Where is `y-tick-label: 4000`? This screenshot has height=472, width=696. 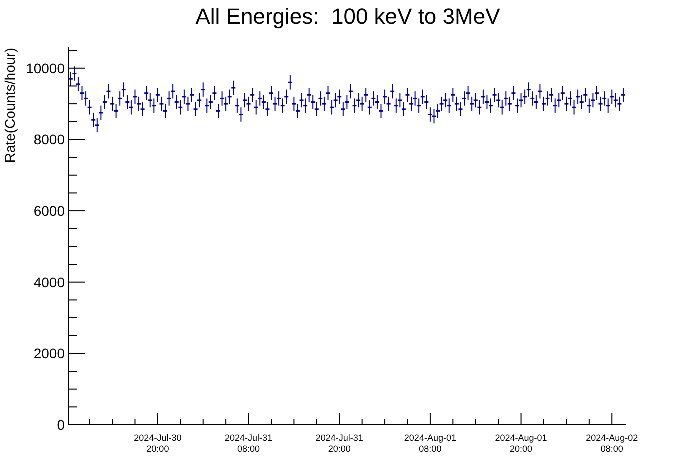
y-tick-label: 4000 is located at coordinates (50, 282).